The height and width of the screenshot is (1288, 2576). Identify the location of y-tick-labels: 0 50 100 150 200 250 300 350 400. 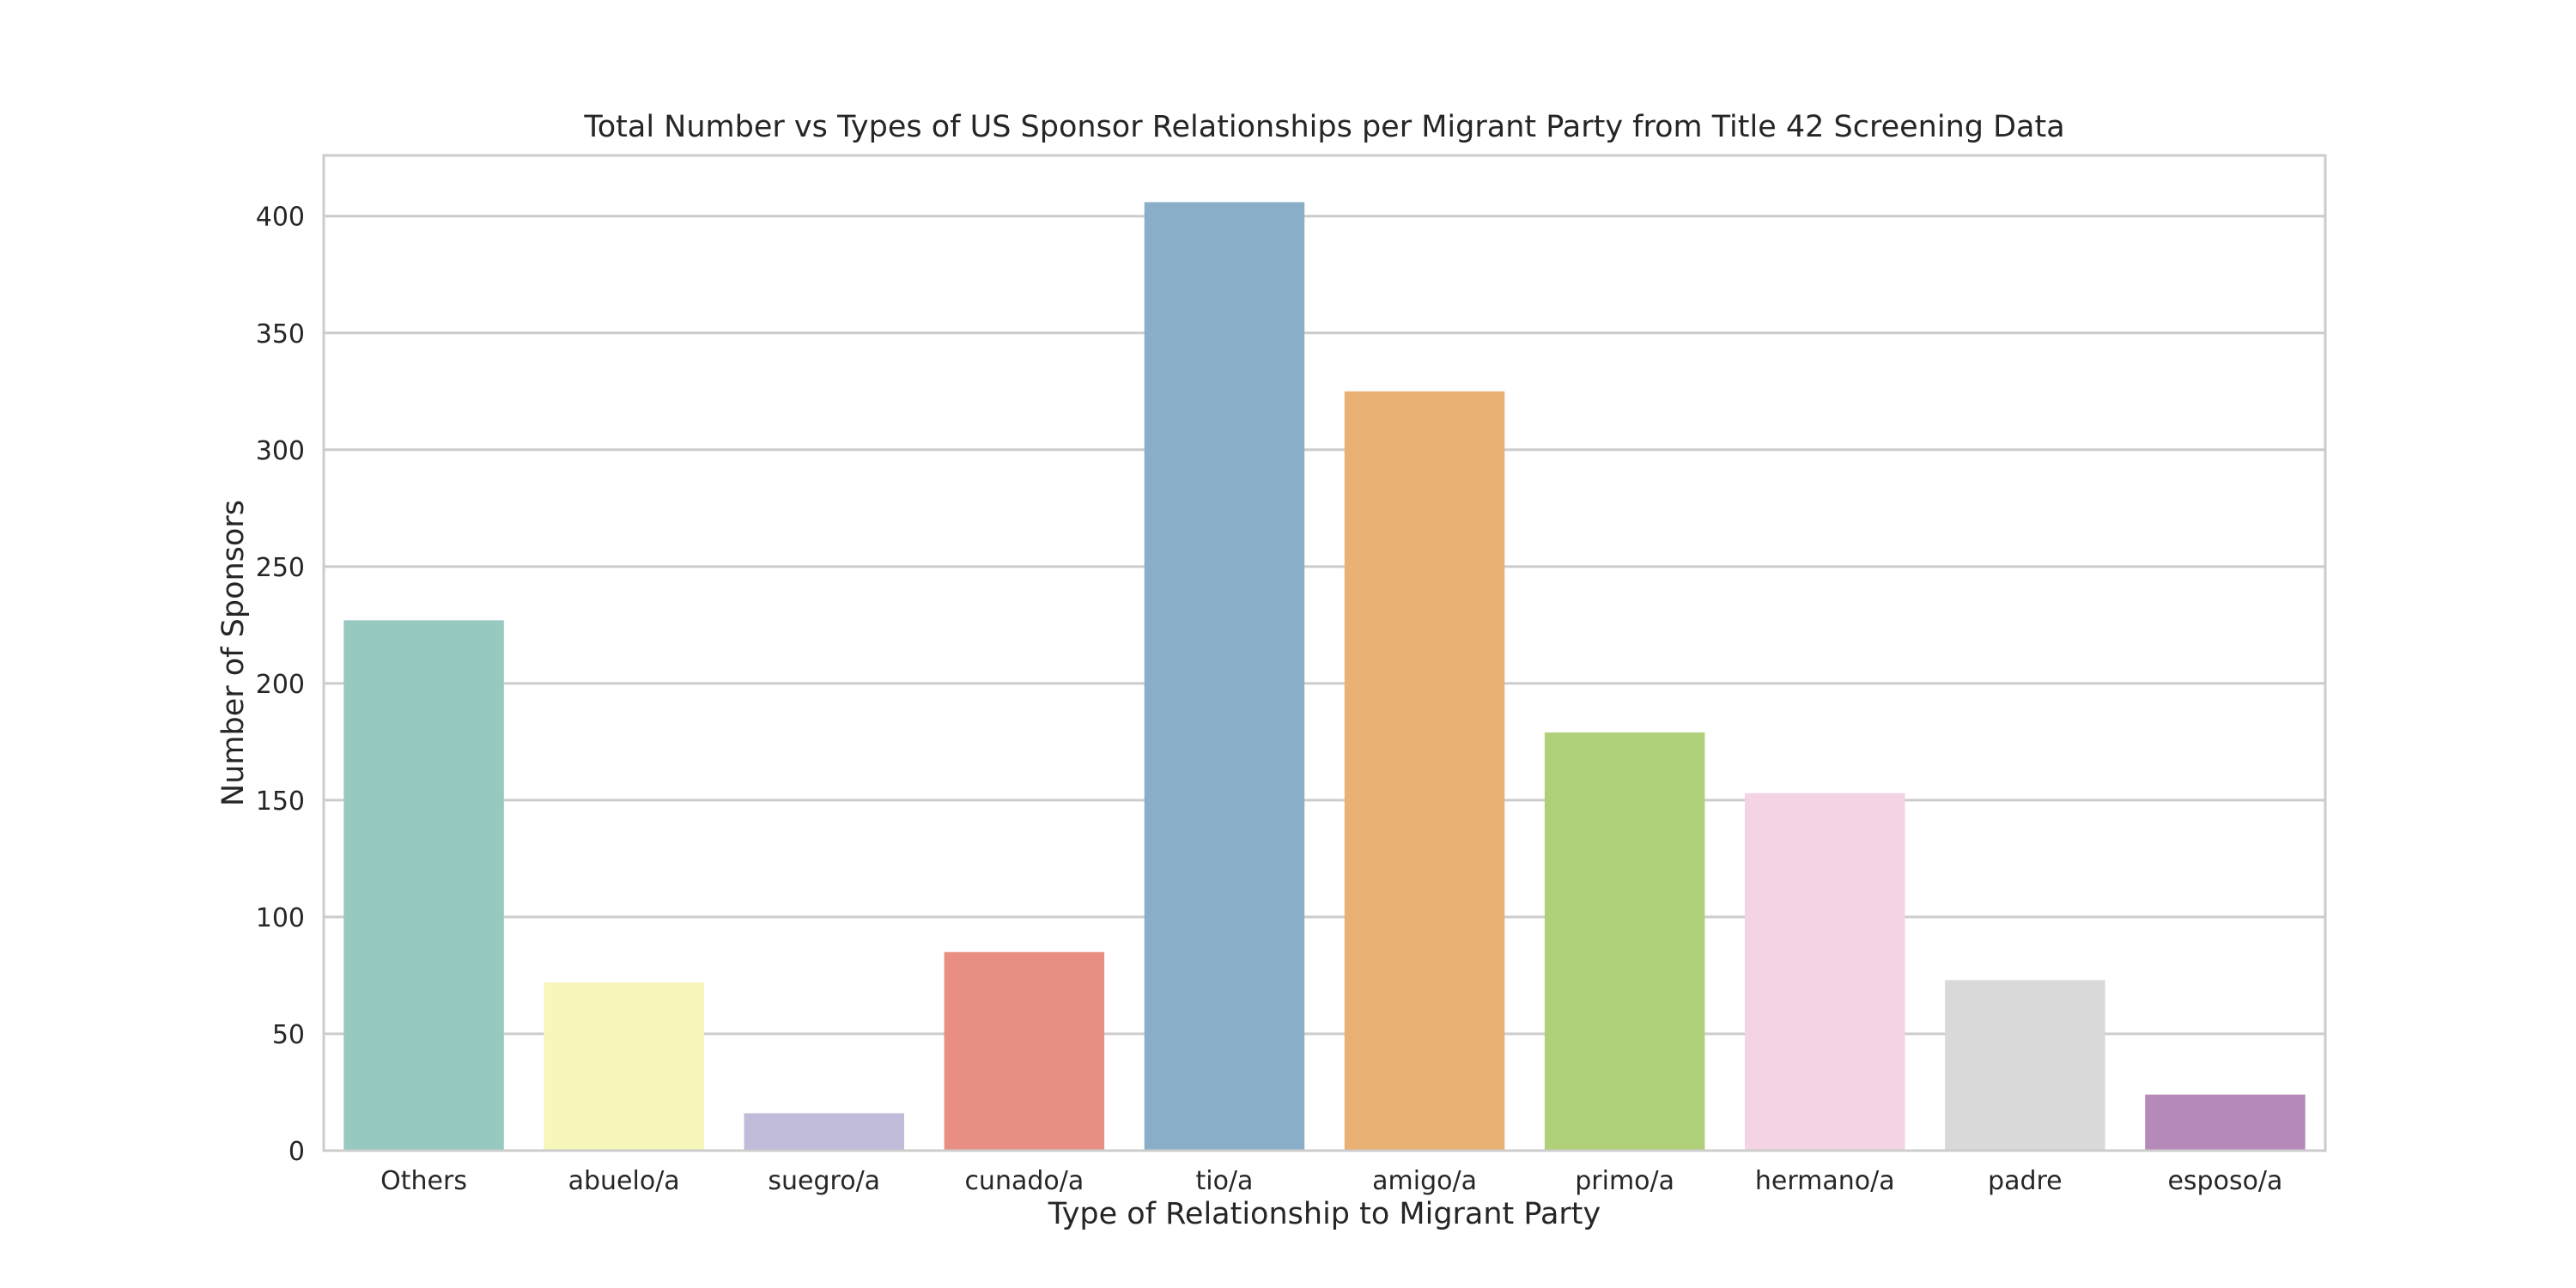
(280, 685).